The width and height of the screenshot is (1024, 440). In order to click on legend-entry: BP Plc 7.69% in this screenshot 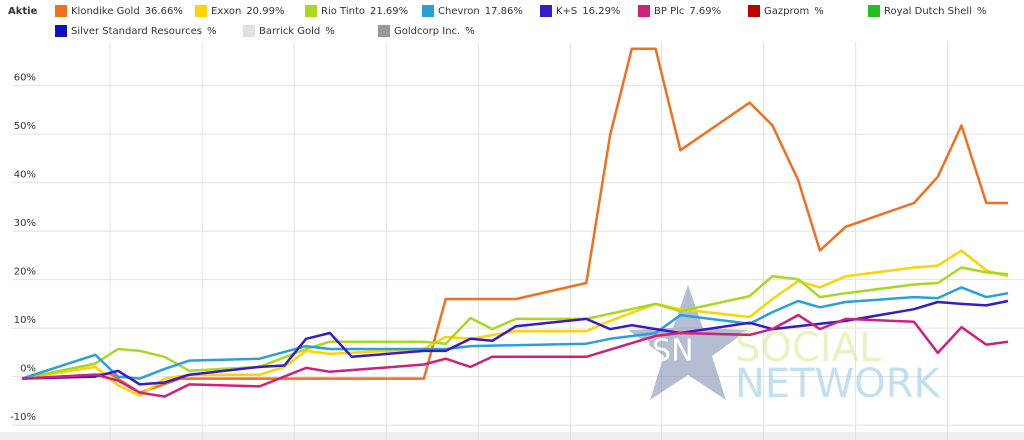, I will do `click(679, 11)`.